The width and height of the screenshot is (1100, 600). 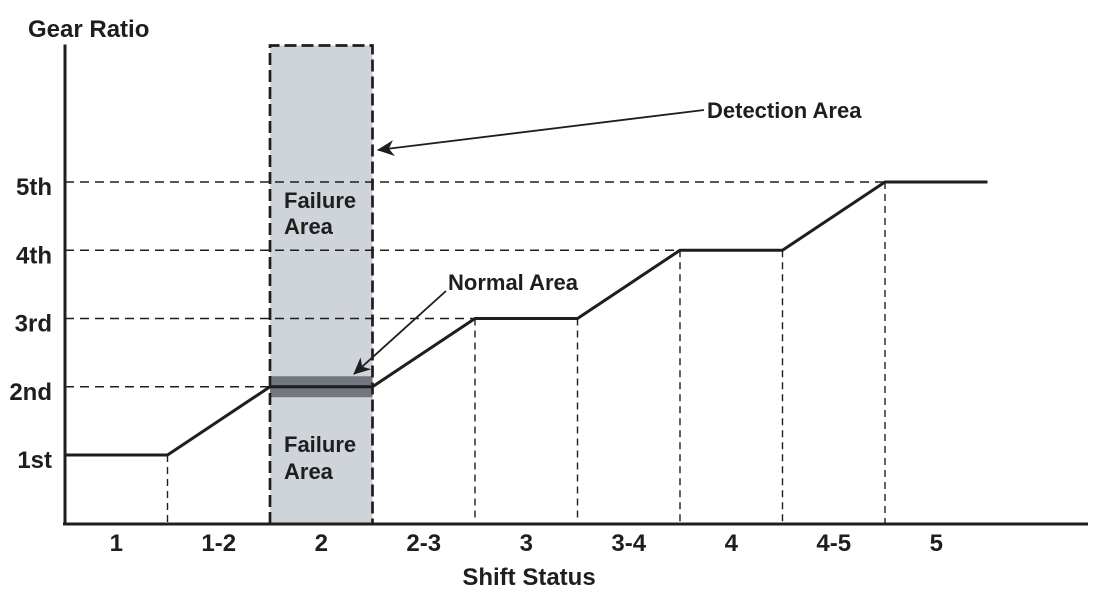 I want to click on y-tick-label-4th: 4th, so click(x=34, y=255).